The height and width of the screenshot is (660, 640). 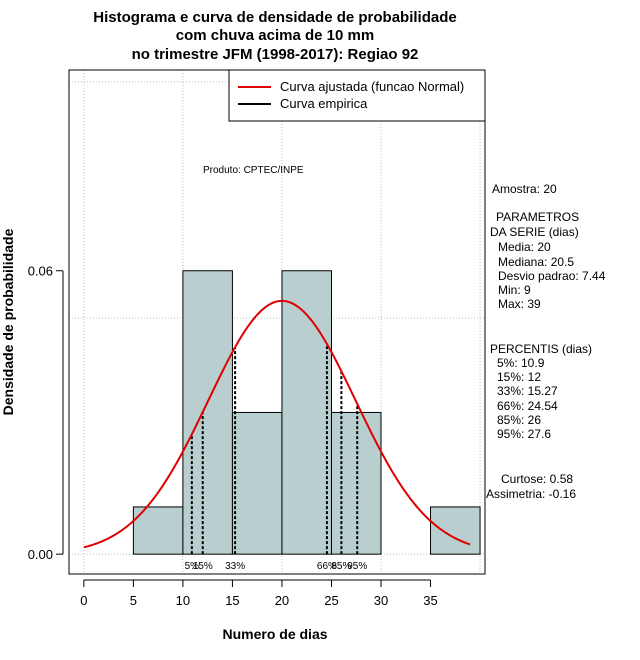 I want to click on stat-percentile: 95%: 27.6, so click(x=524, y=434).